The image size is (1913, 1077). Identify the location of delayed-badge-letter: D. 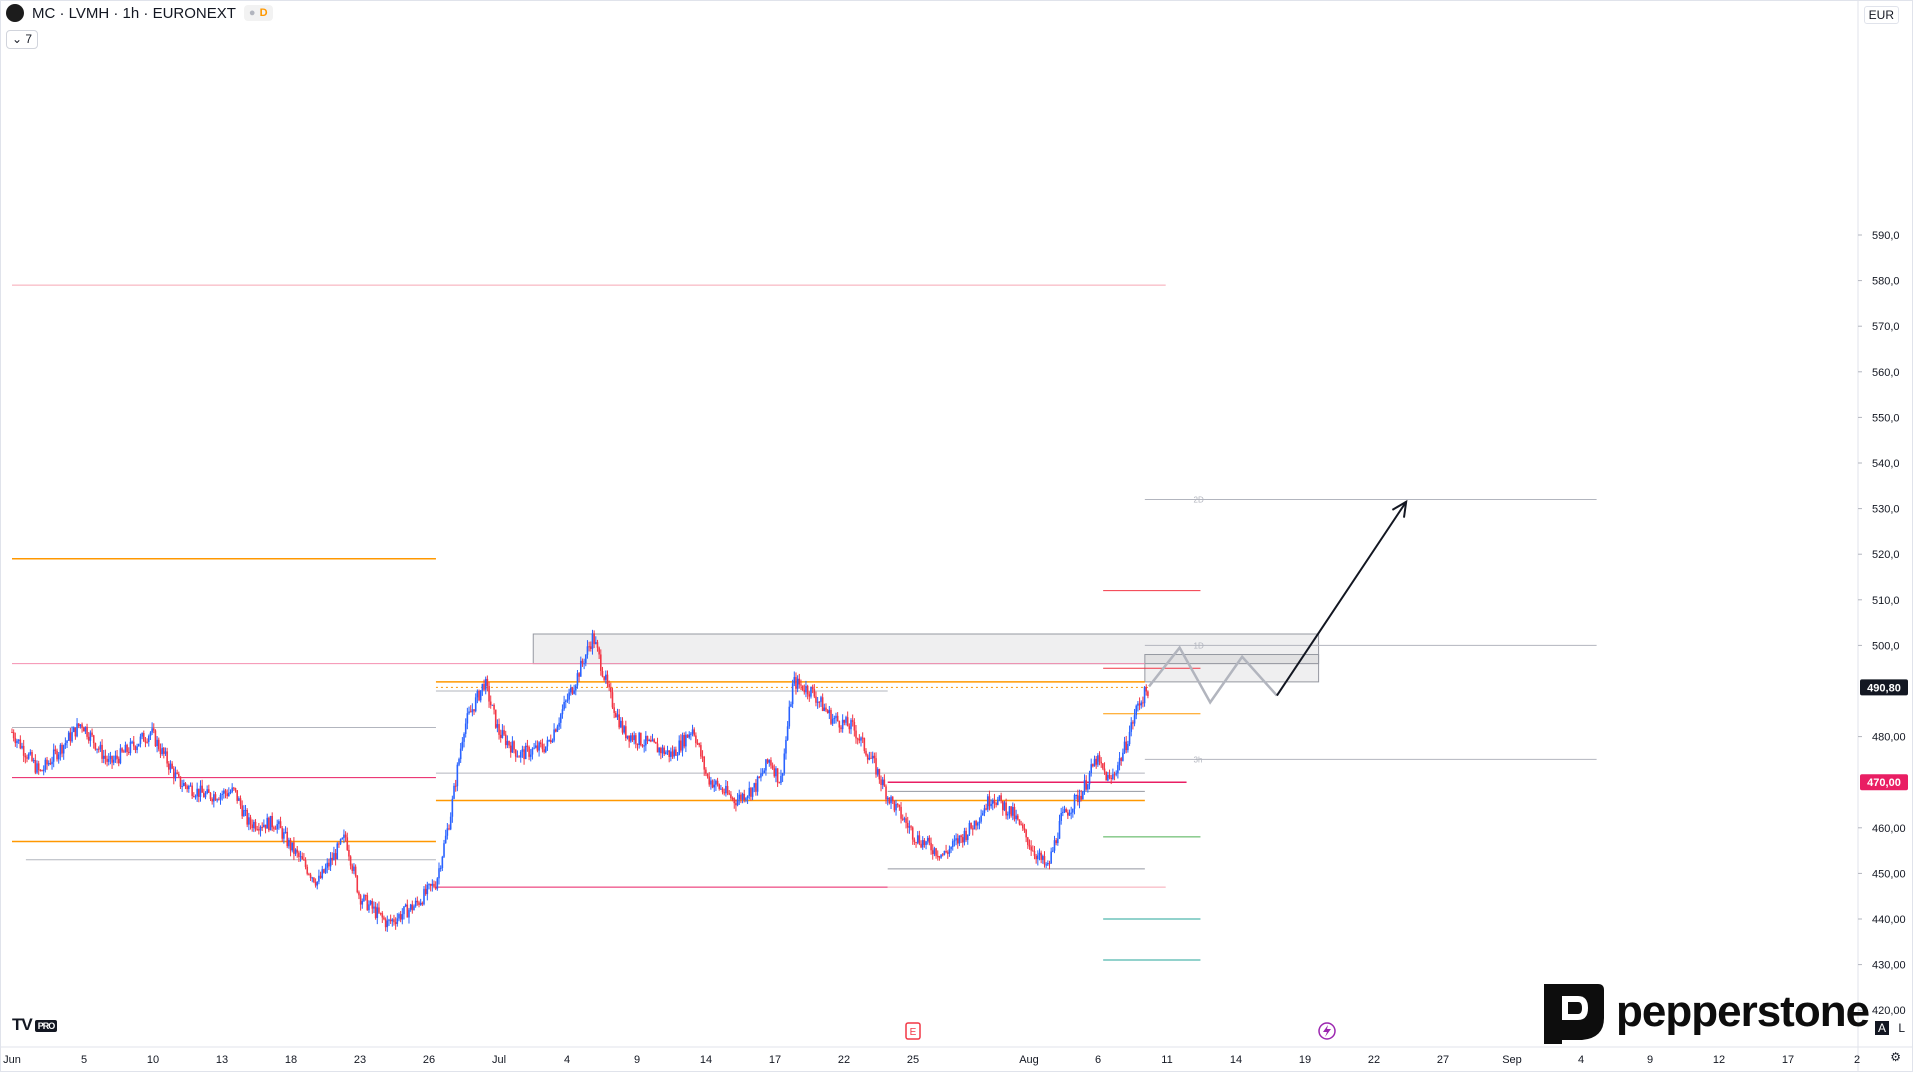
(263, 13).